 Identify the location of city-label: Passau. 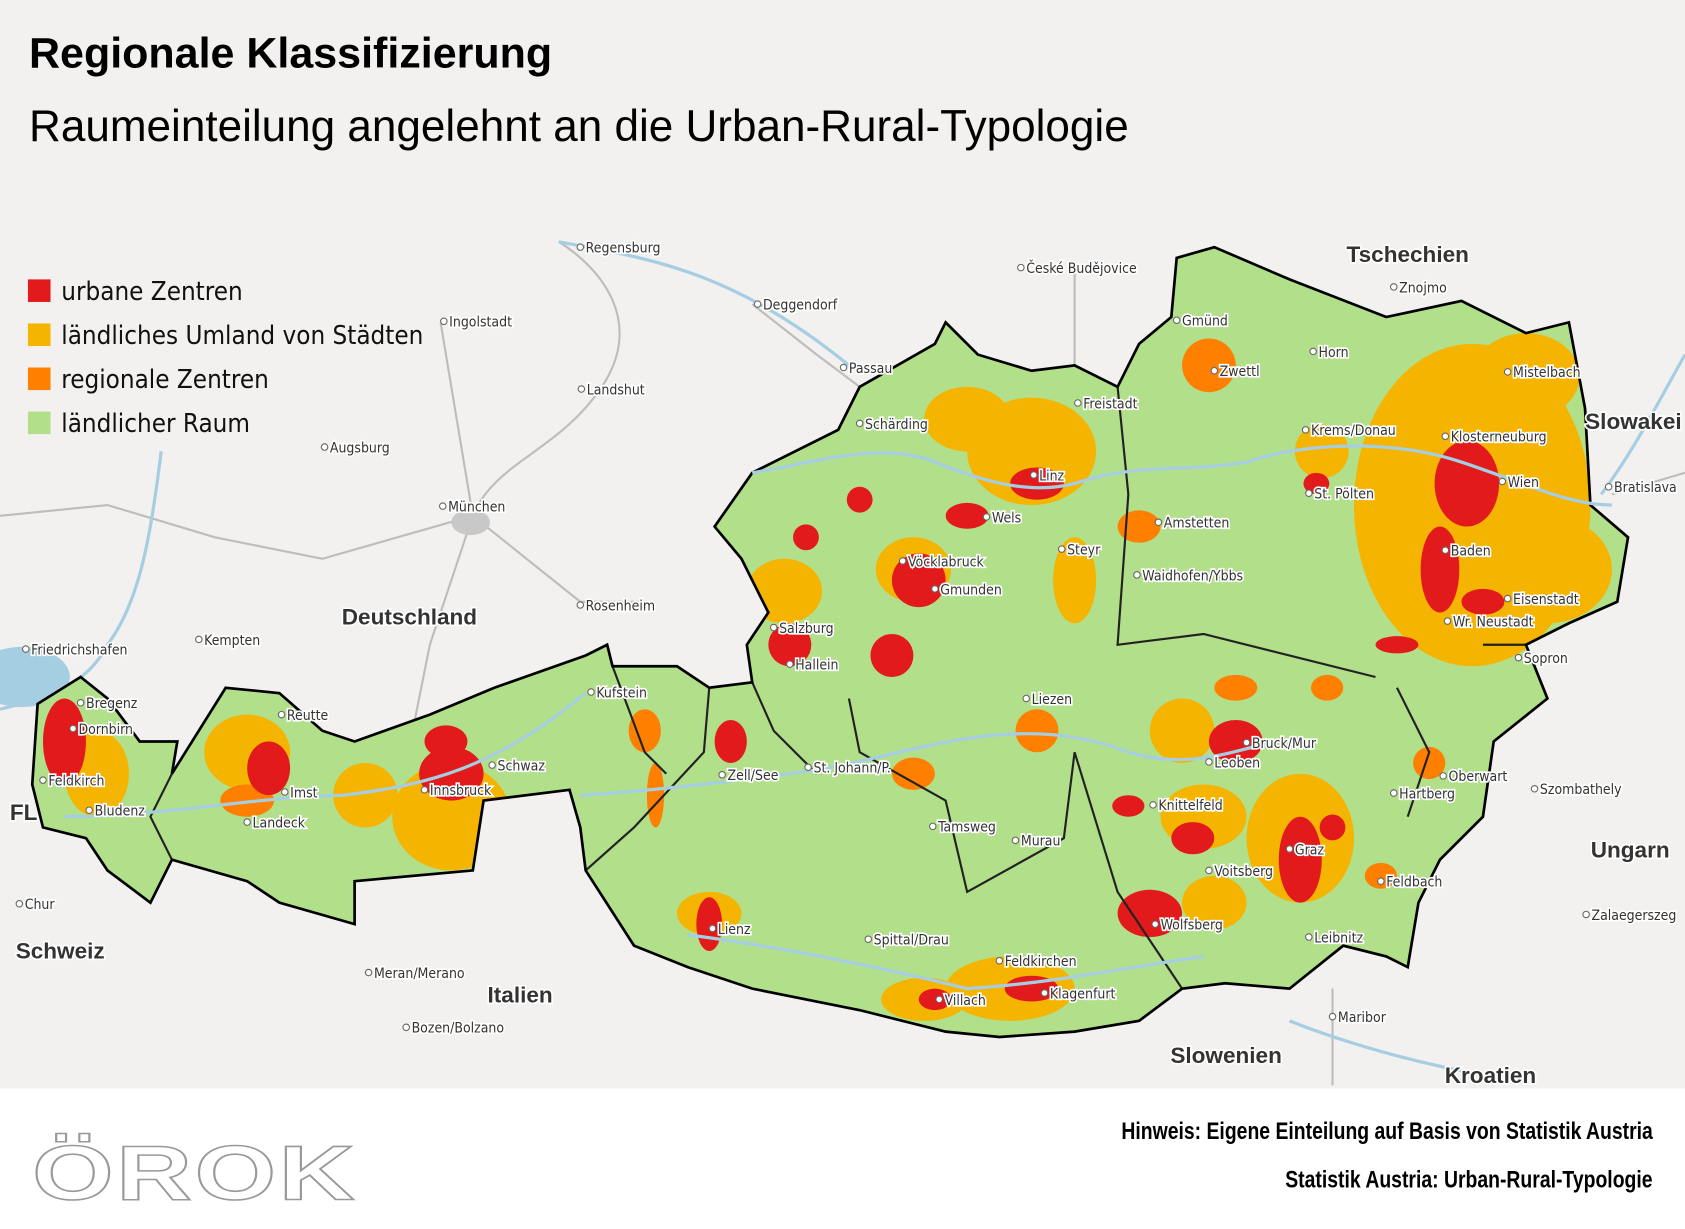
(870, 369).